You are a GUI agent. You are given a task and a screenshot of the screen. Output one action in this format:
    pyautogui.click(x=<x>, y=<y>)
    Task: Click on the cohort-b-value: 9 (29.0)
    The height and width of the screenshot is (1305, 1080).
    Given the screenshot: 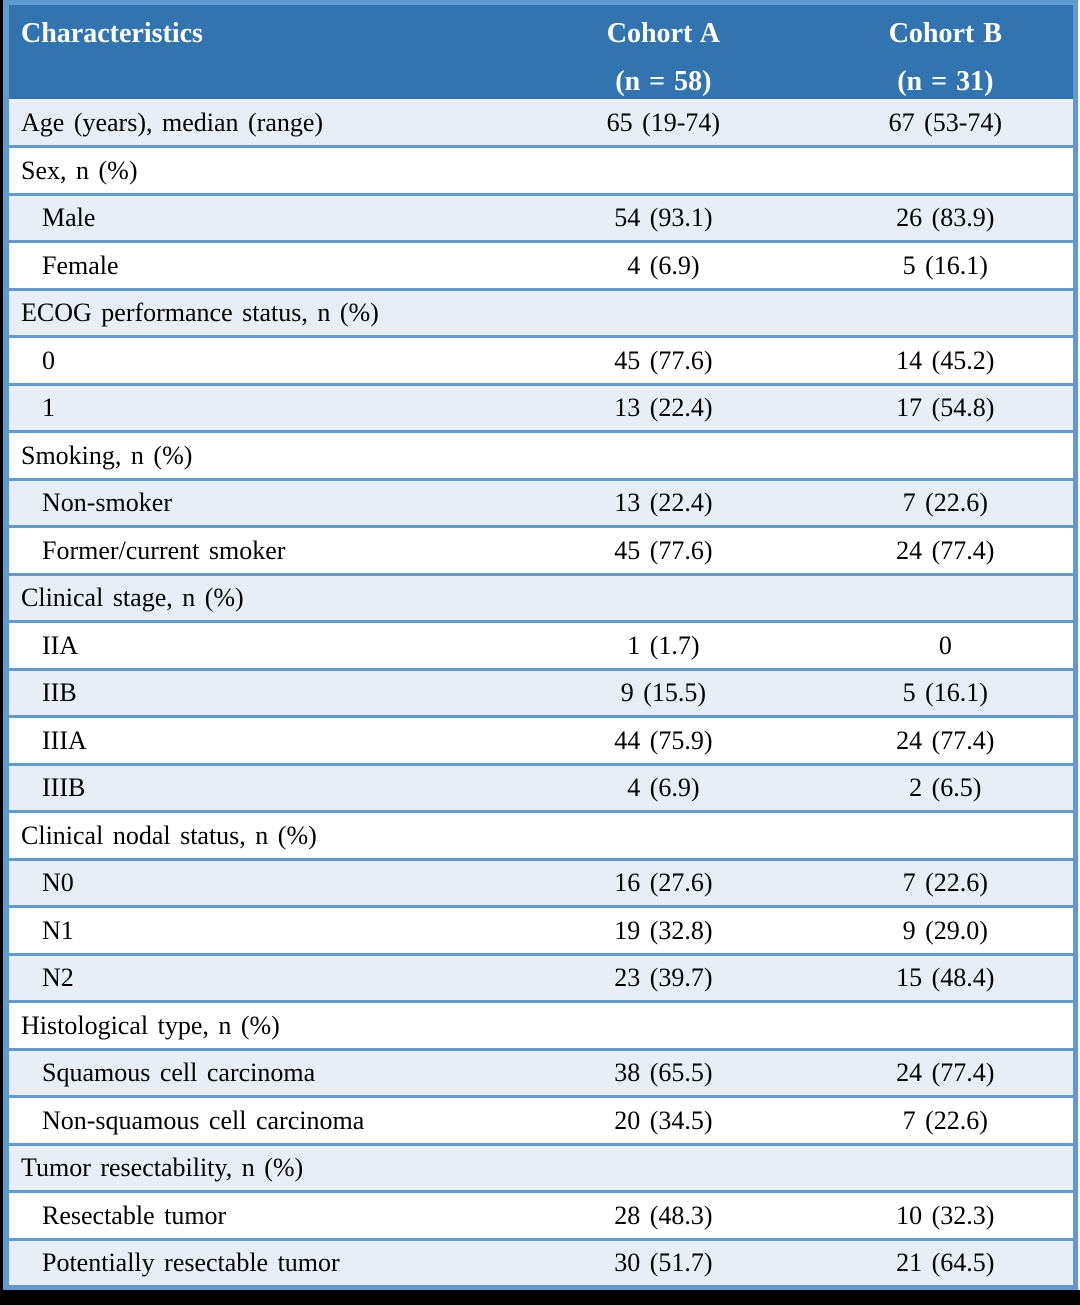 What is the action you would take?
    pyautogui.click(x=945, y=930)
    